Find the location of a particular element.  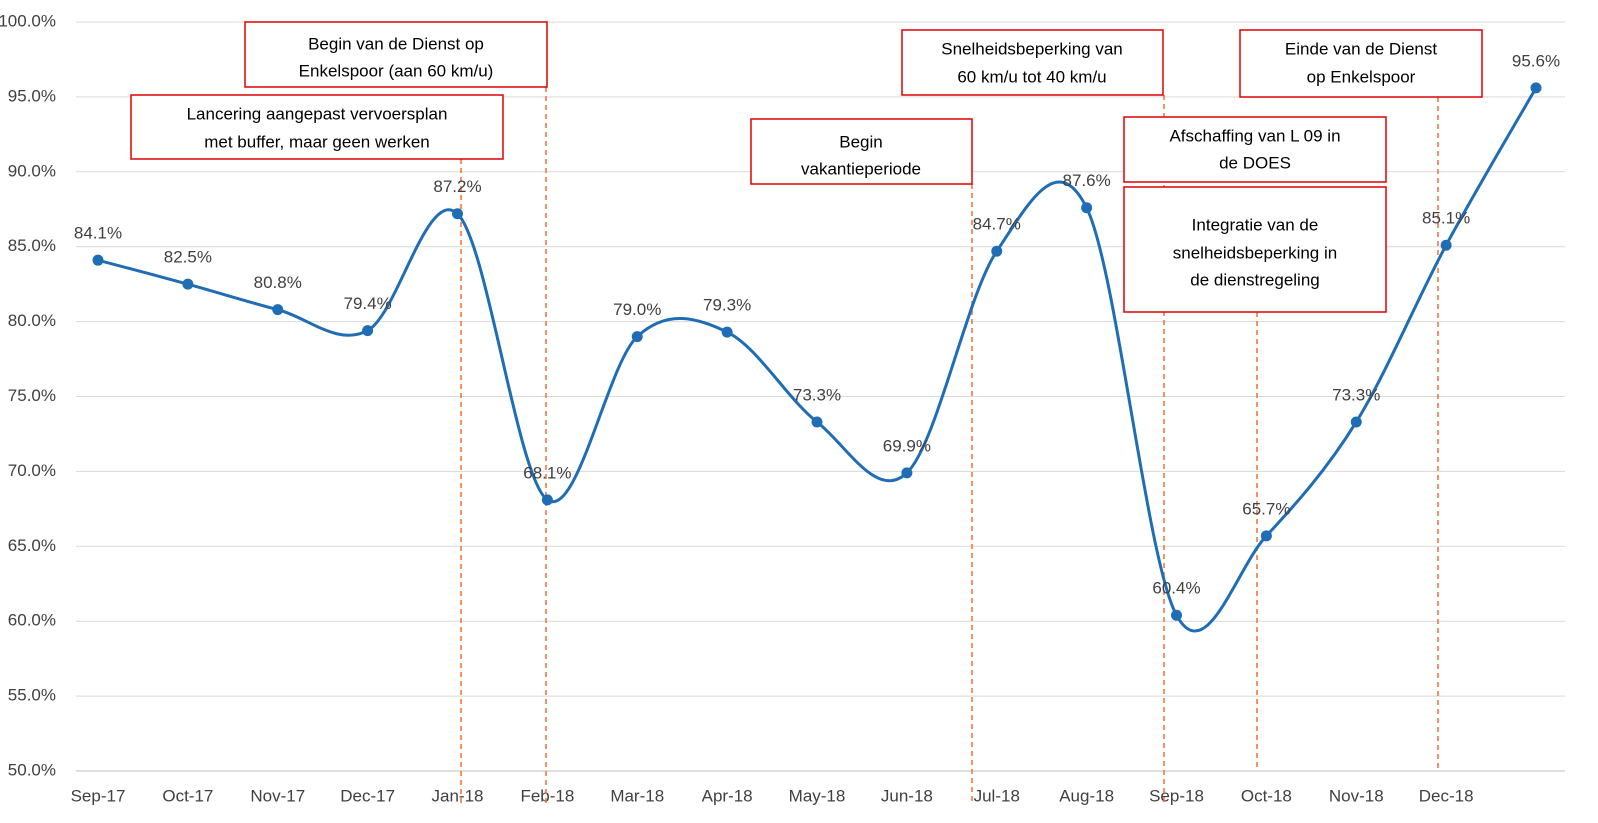

y-tick-label: 90.0% is located at coordinates (32, 170).